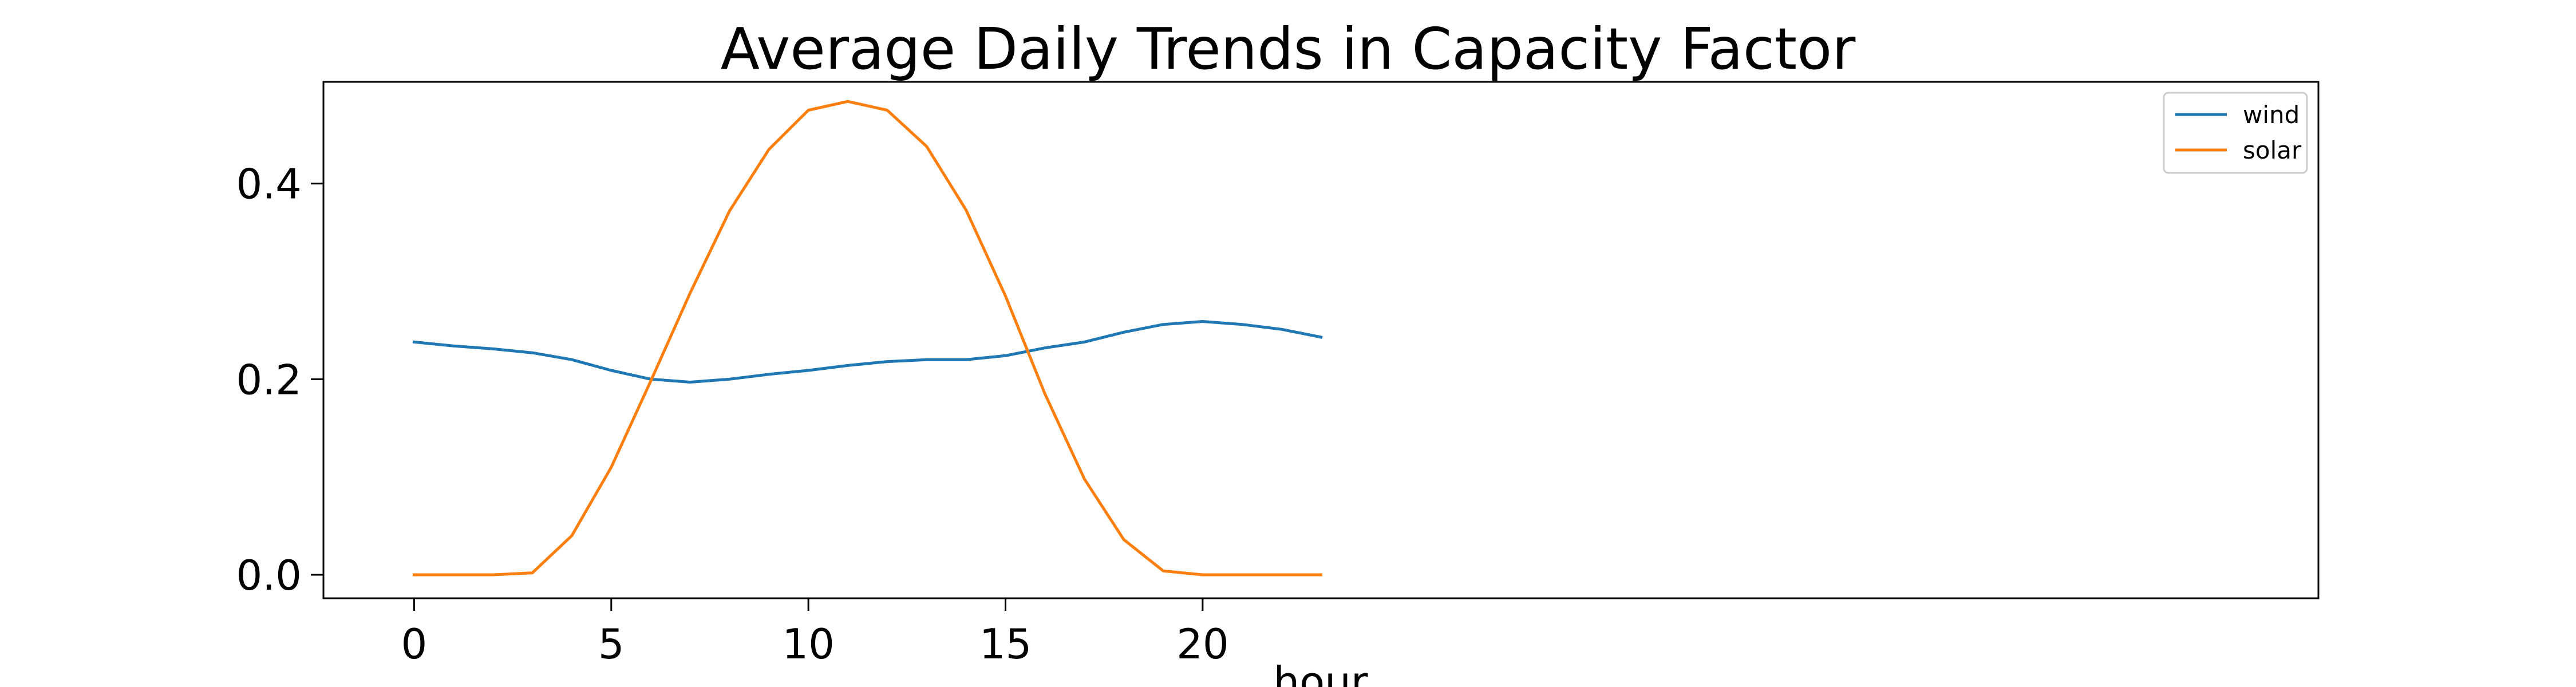 Image resolution: width=2576 pixels, height=687 pixels. I want to click on x-axis-ticks: 0 5 10 15 20, so click(815, 633).